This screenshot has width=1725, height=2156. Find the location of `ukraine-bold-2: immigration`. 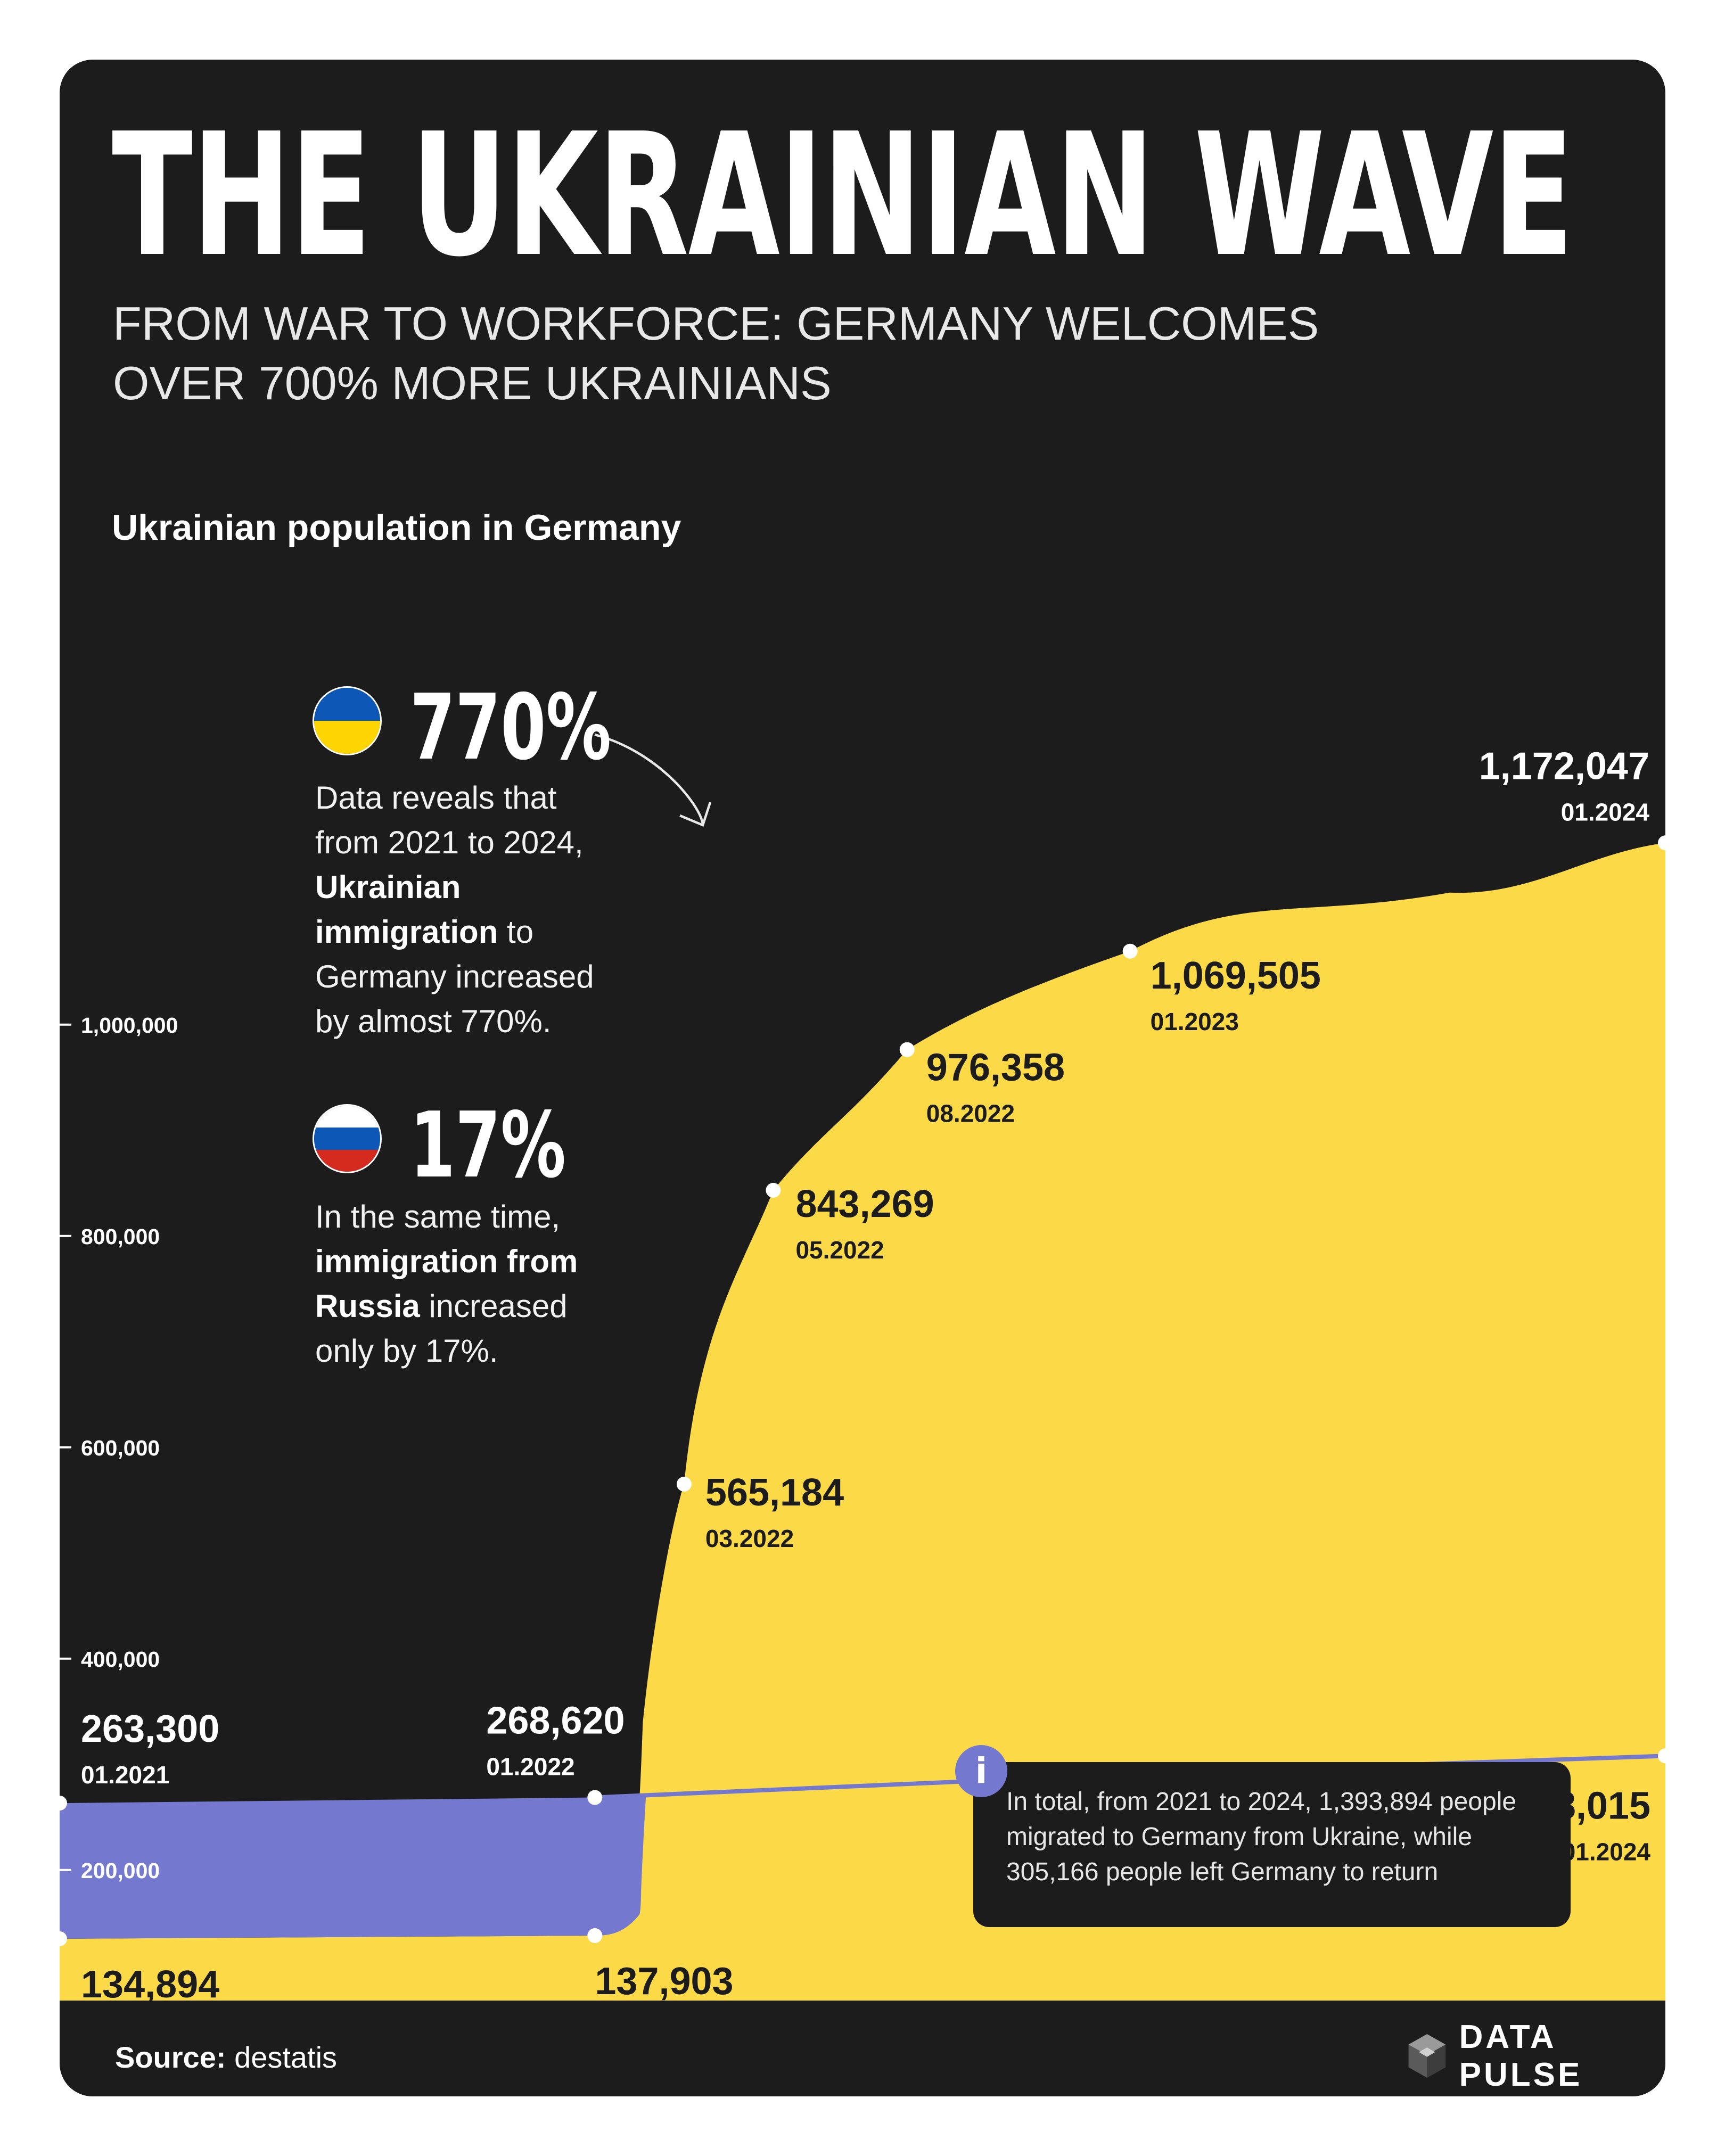

ukraine-bold-2: immigration is located at coordinates (407, 932).